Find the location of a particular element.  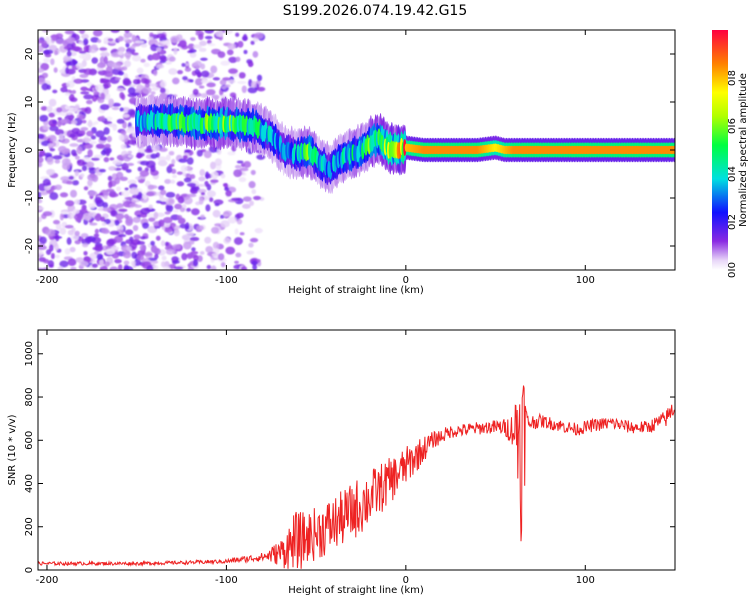

figure-title: S199.2026.074.19.42.G15 is located at coordinates (375, 11).